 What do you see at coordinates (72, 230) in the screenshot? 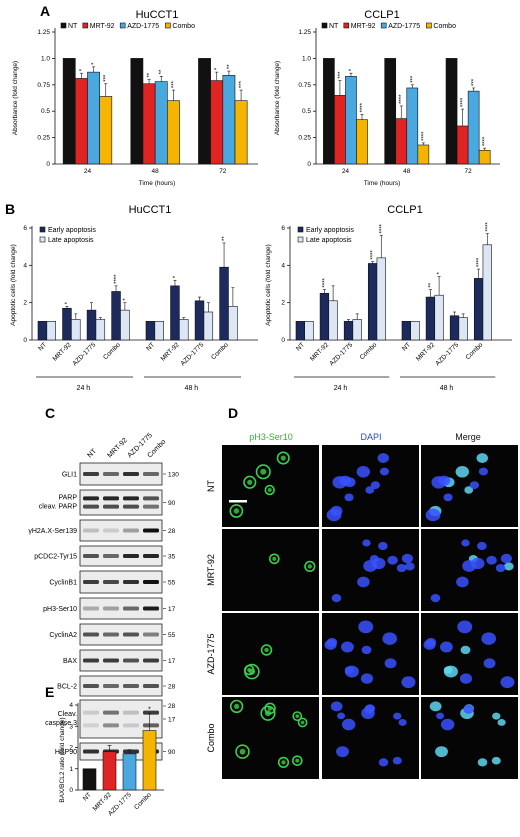
I see `panel-b-hucct1-legend-label: Early apoptosis` at bounding box center [72, 230].